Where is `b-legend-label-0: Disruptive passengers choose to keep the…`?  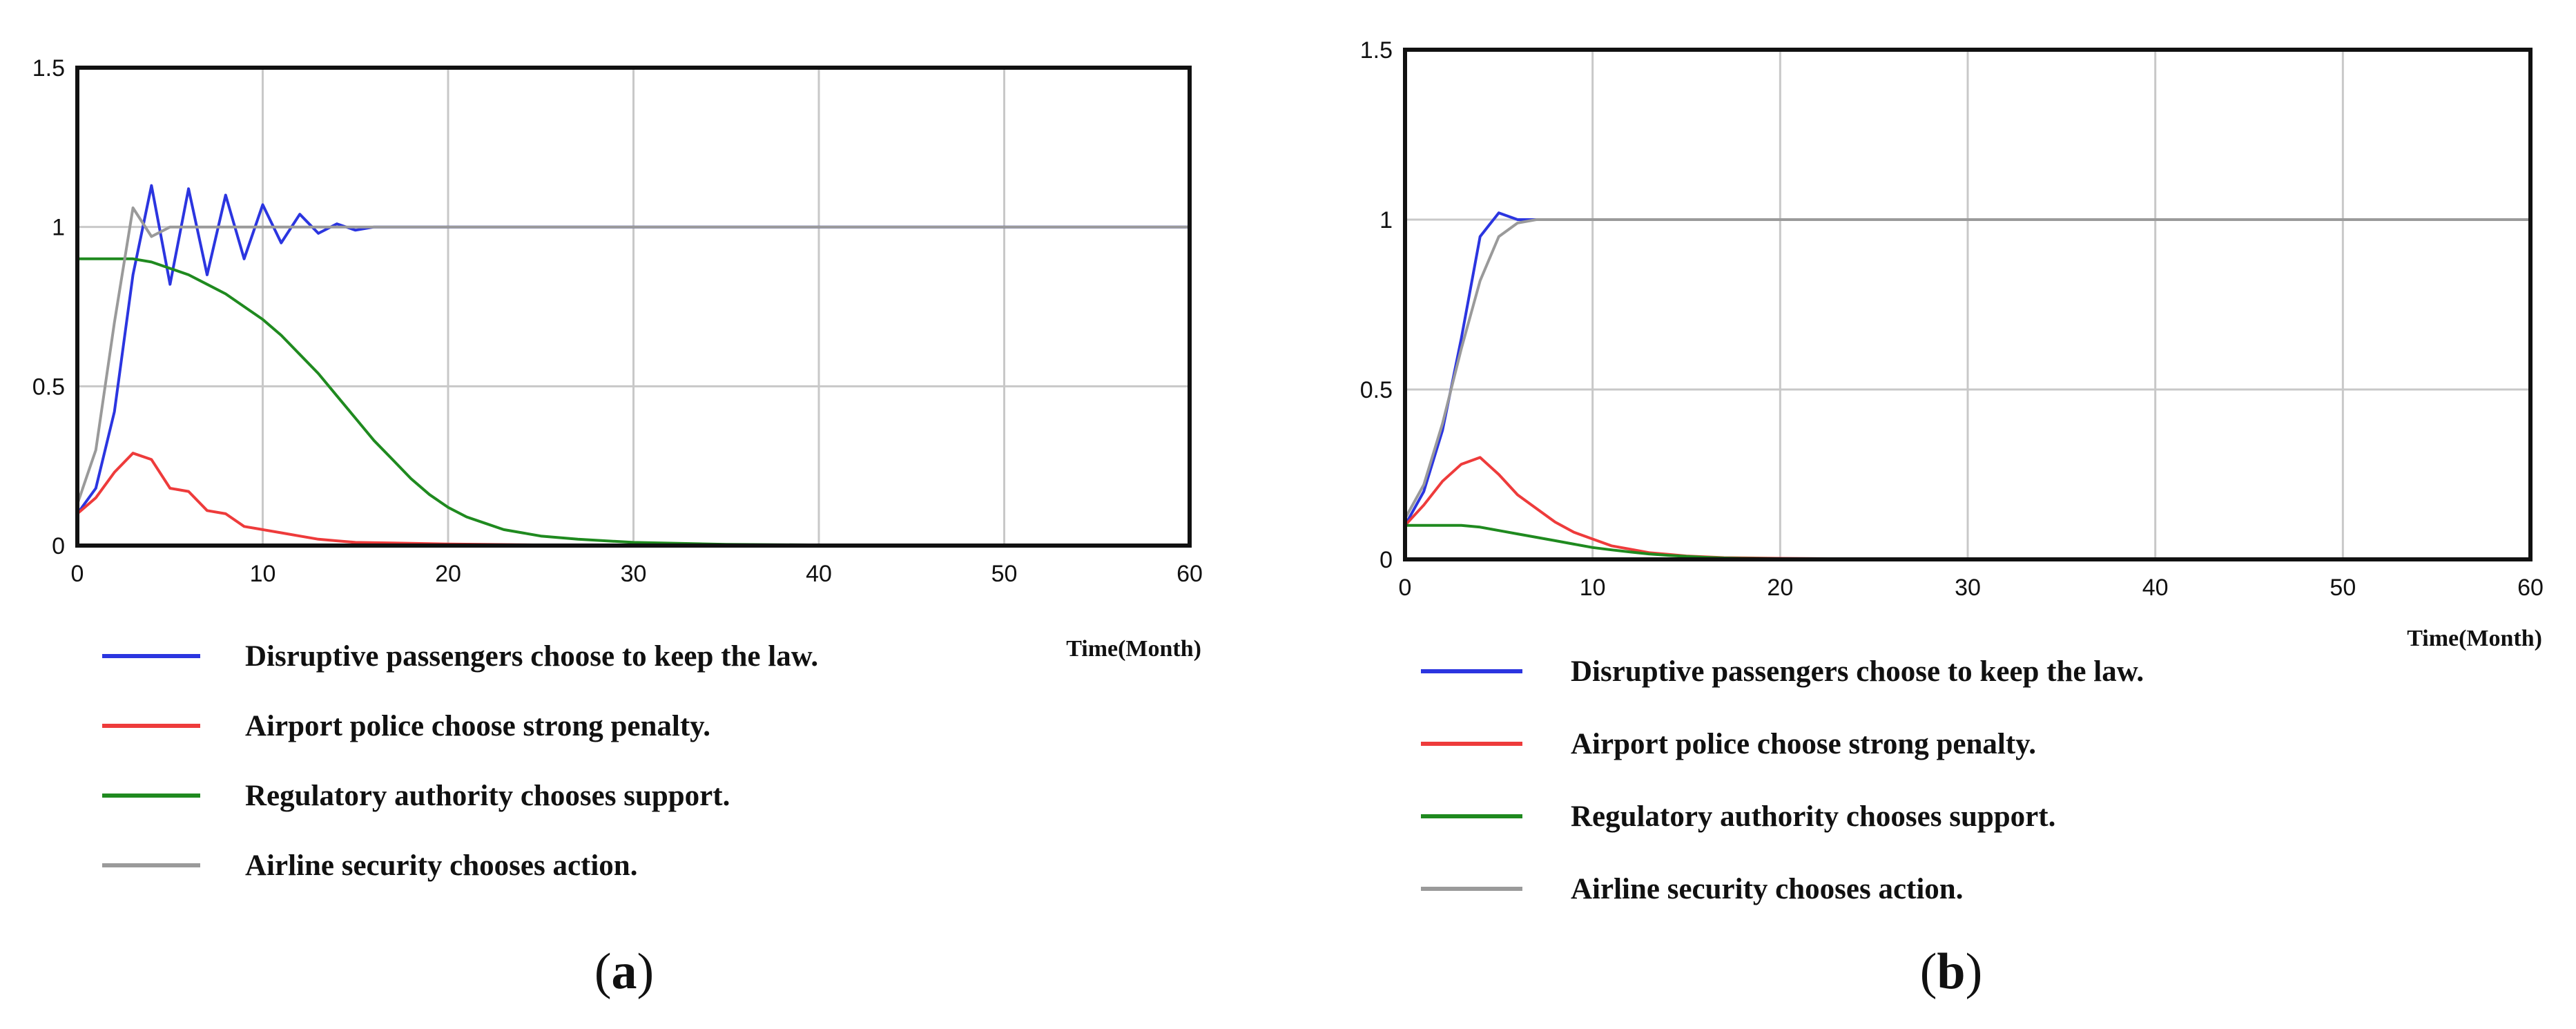 b-legend-label-0: Disruptive passengers choose to keep the… is located at coordinates (1858, 671).